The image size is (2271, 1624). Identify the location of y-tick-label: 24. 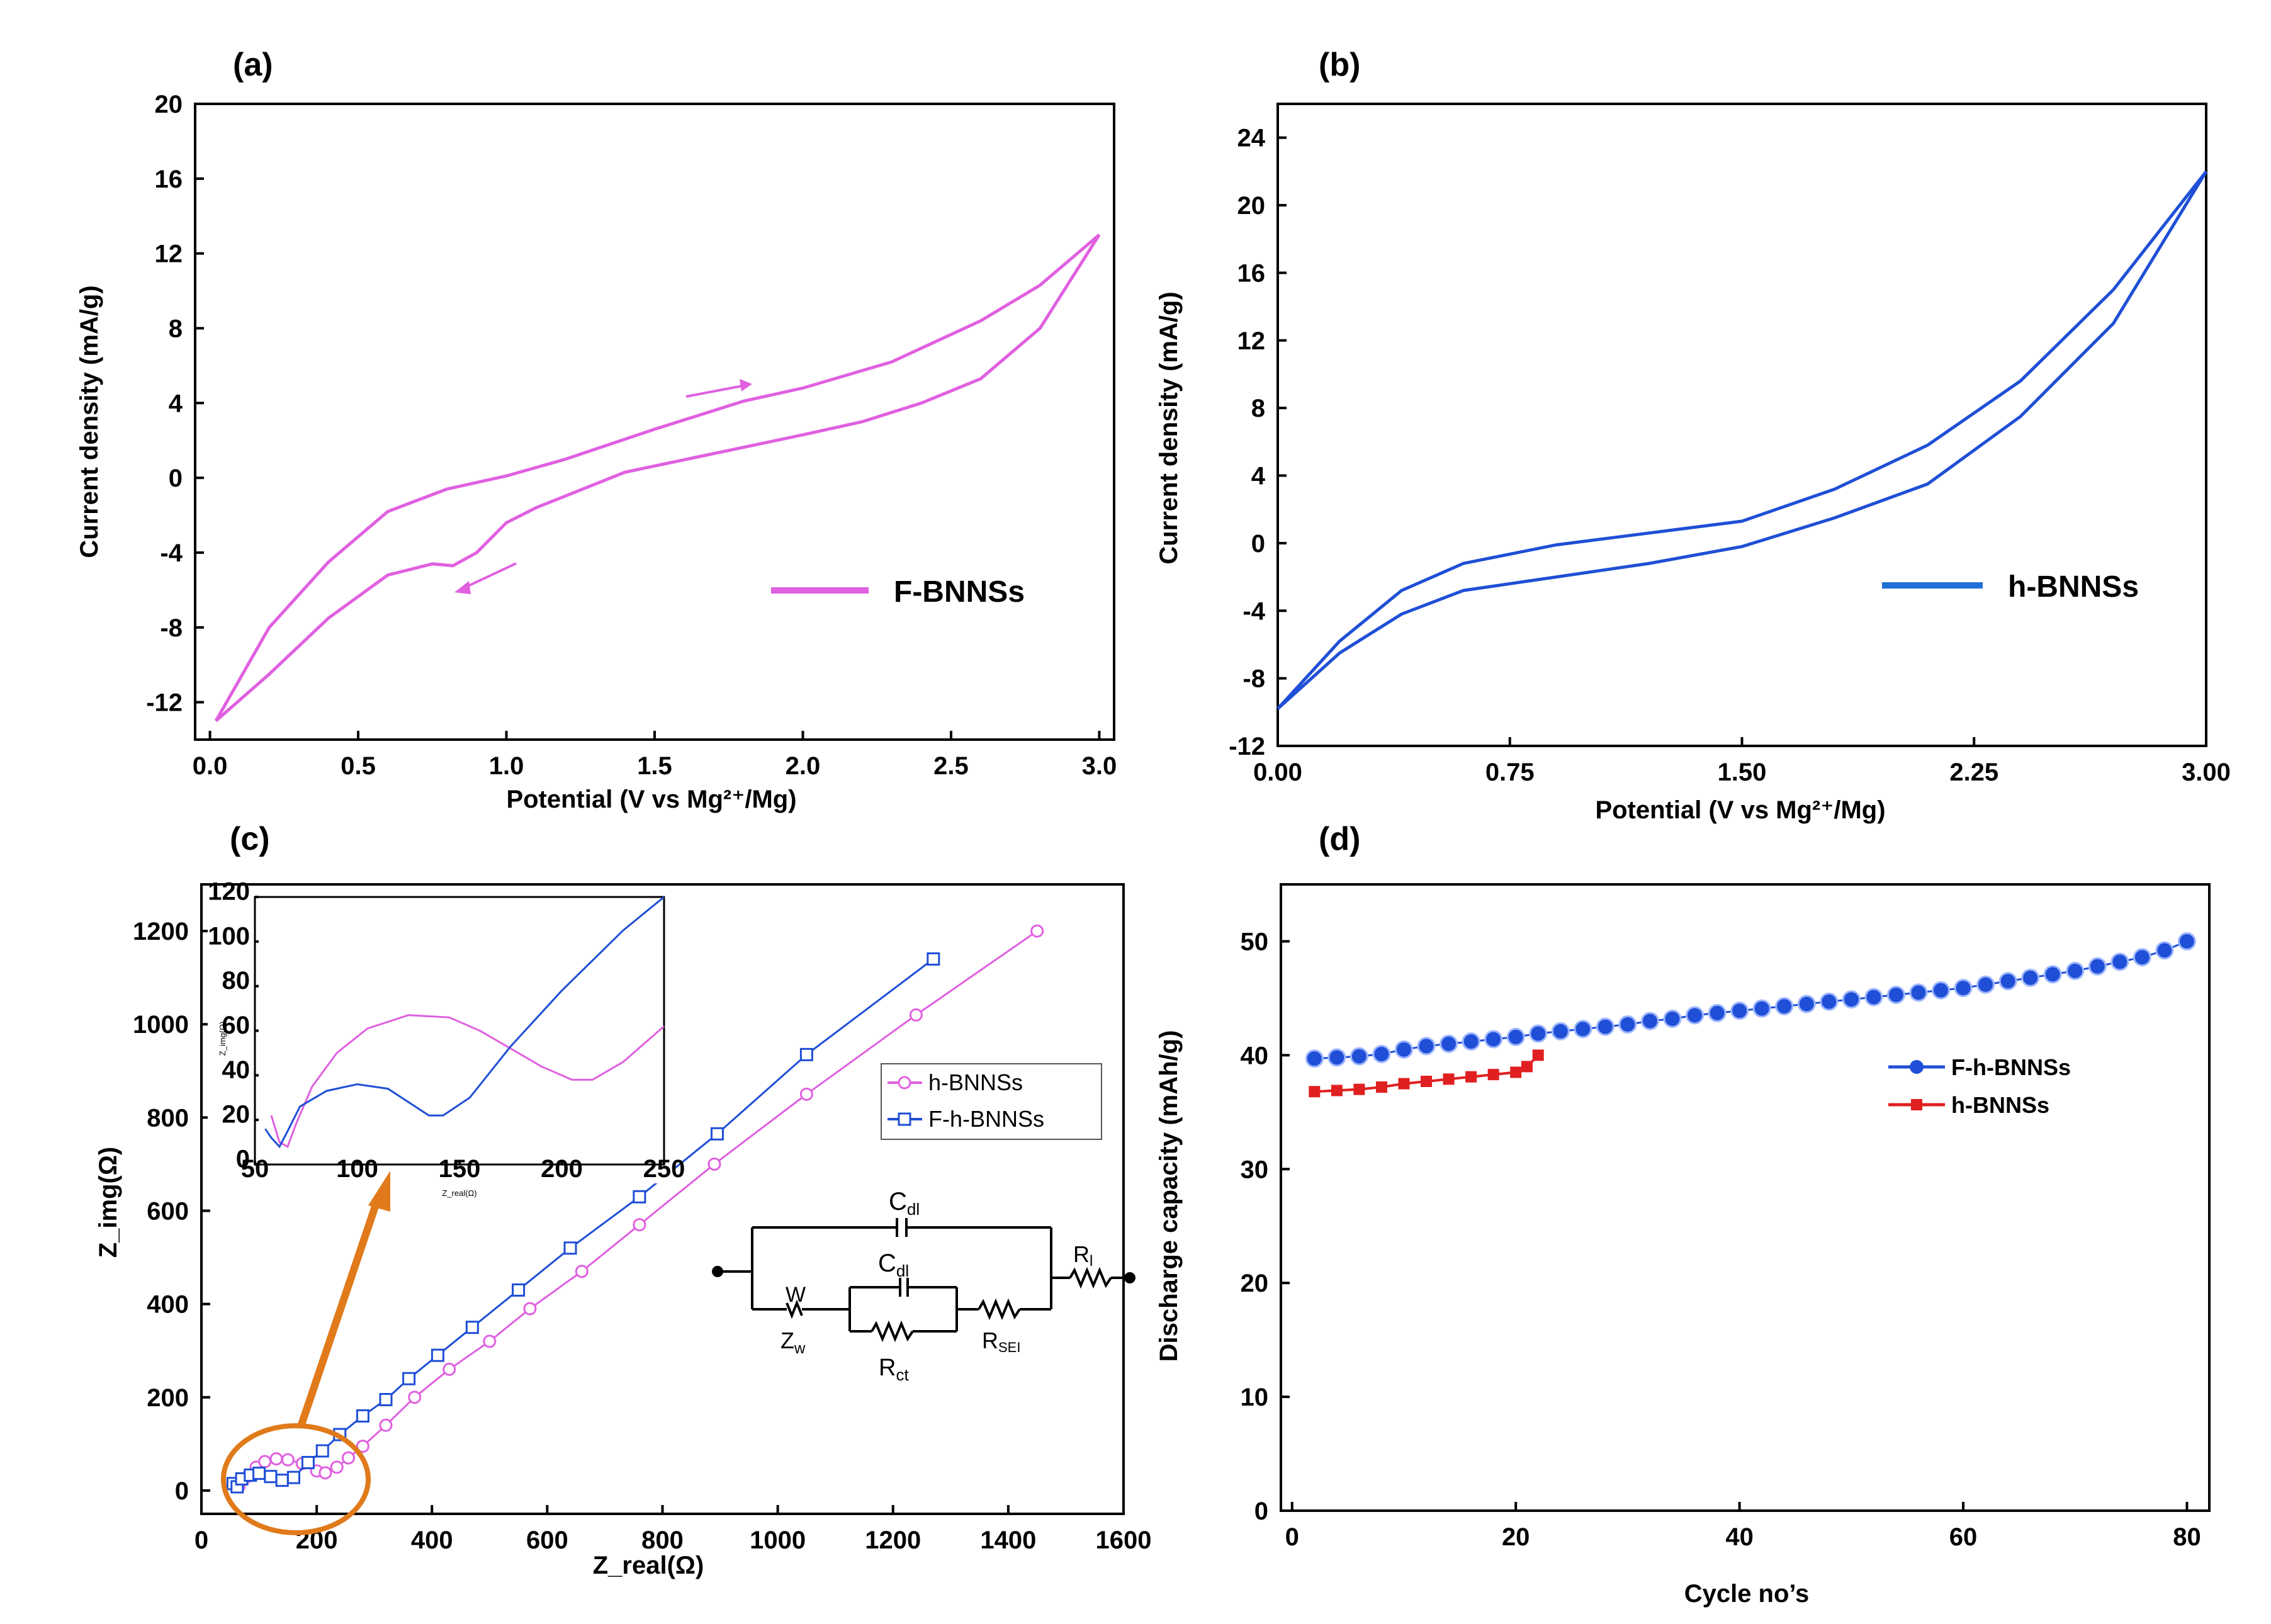
(1251, 138).